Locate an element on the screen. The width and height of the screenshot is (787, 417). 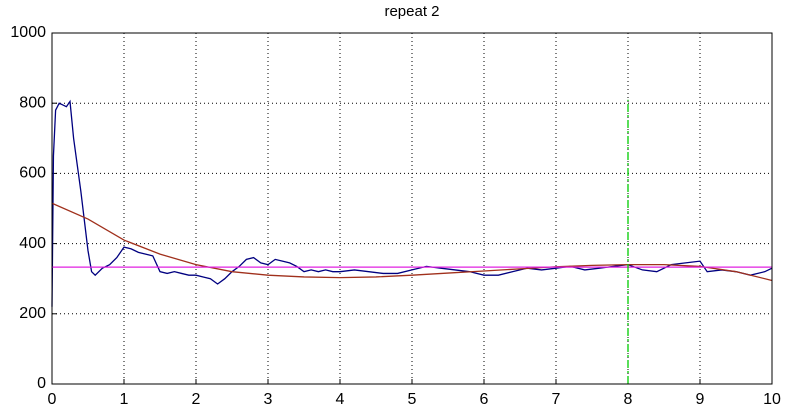
x-tick-label: 7 is located at coordinates (556, 399).